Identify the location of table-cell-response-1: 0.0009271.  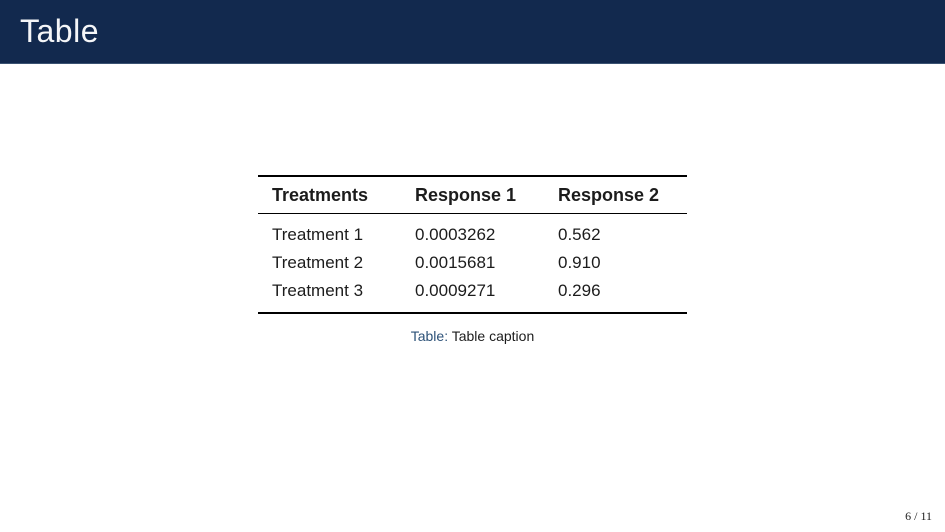
(455, 290).